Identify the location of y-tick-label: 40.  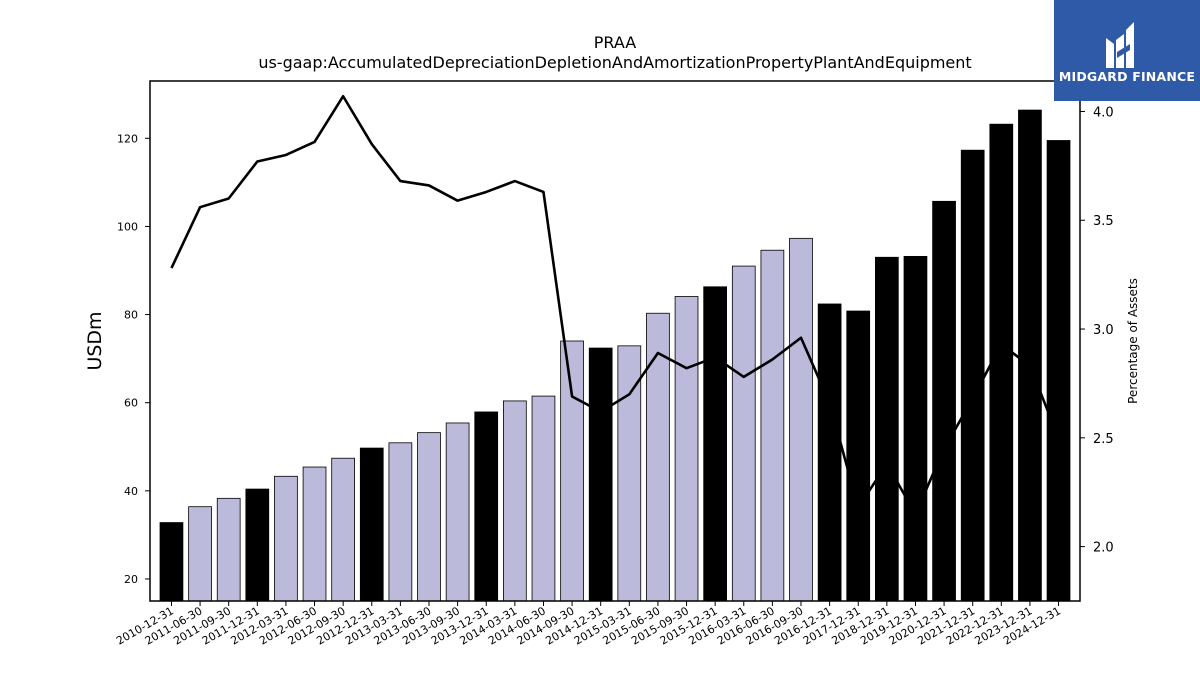
(131, 491).